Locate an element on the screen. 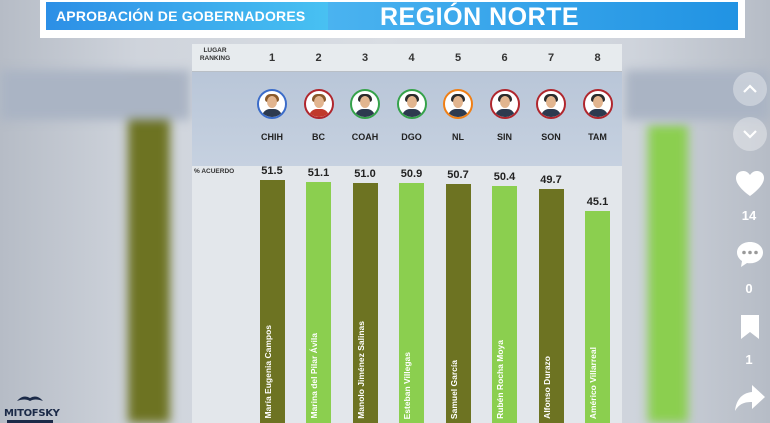 The height and width of the screenshot is (423, 770). bookmark-icon is located at coordinates (750, 327).